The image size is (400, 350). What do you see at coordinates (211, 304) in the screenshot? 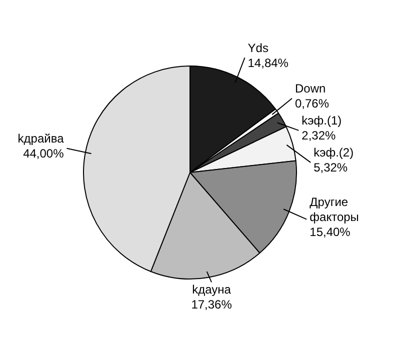
I see `data-label: 17,36%` at bounding box center [211, 304].